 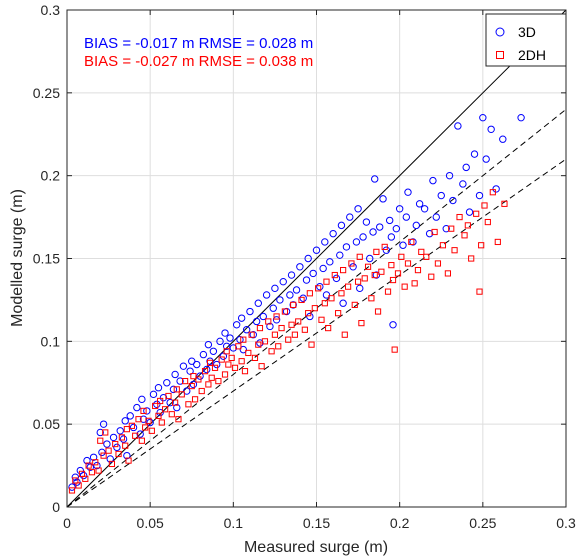 I want to click on y-tick-label: 0.3, so click(x=51, y=10).